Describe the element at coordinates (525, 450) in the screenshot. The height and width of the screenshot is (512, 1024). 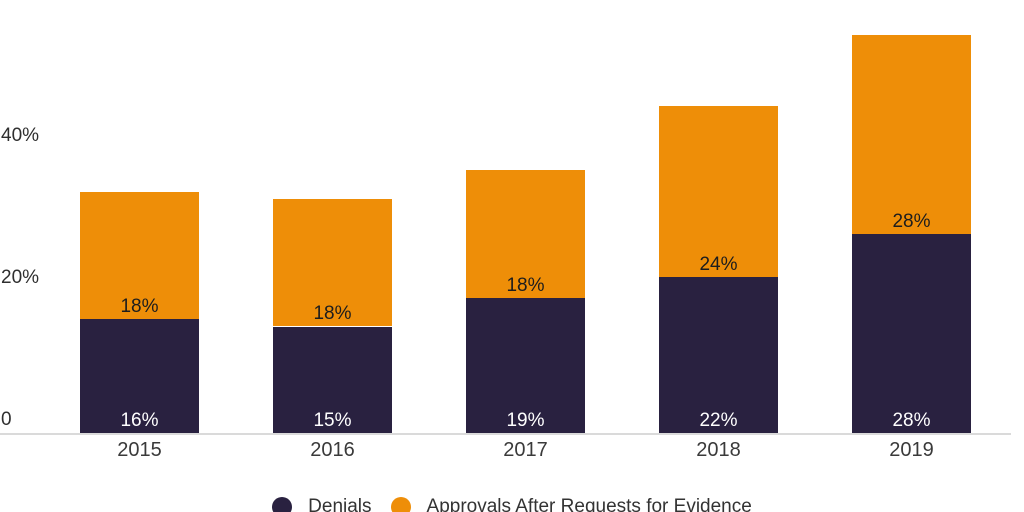
I see `x-tick-label-2017: 2017` at that location.